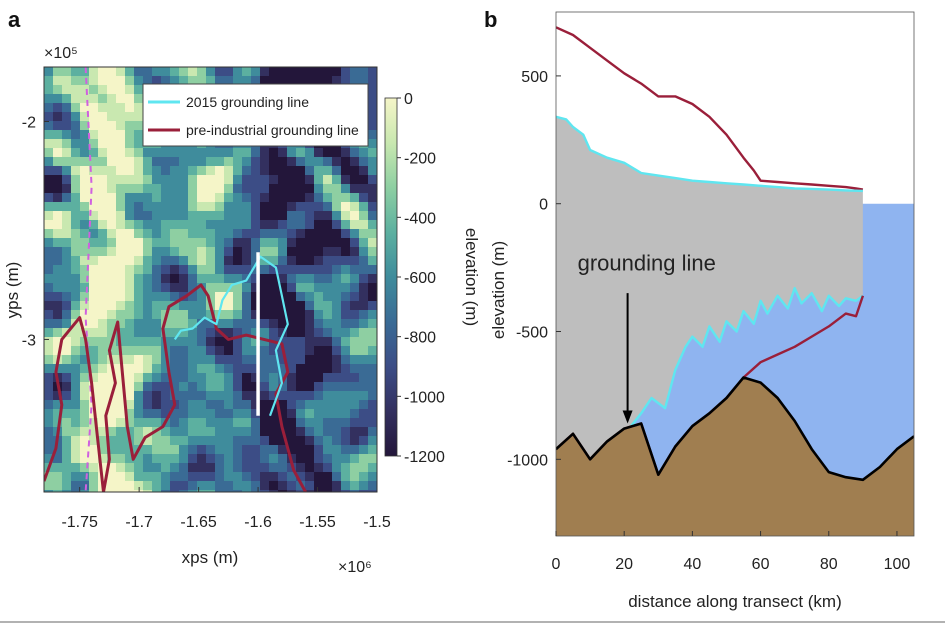 Image resolution: width=945 pixels, height=630 pixels. What do you see at coordinates (420, 278) in the screenshot?
I see `colorbar-tick-label: -600` at bounding box center [420, 278].